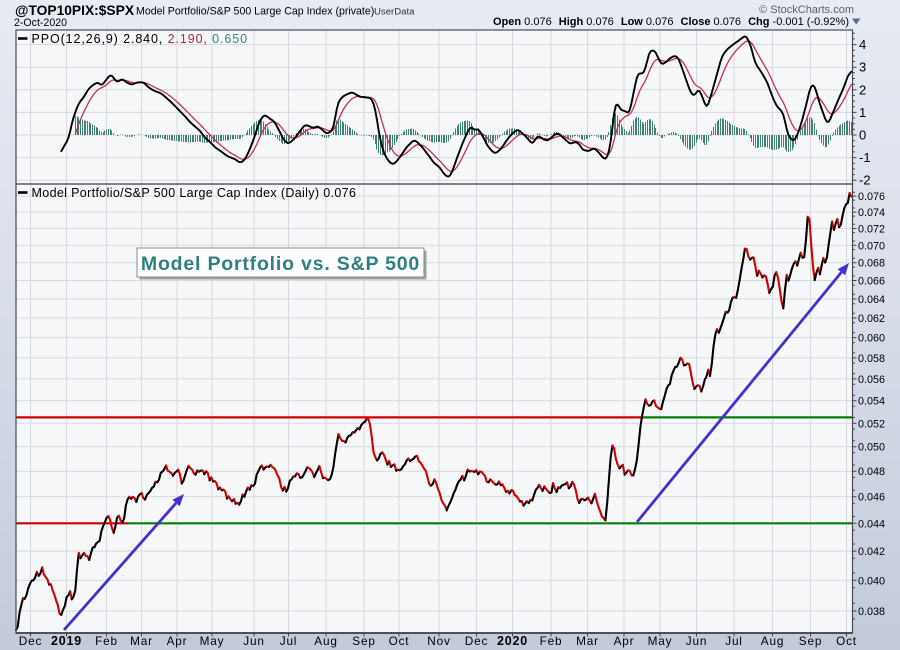  I want to click on svg-text: 2019, so click(66, 641).